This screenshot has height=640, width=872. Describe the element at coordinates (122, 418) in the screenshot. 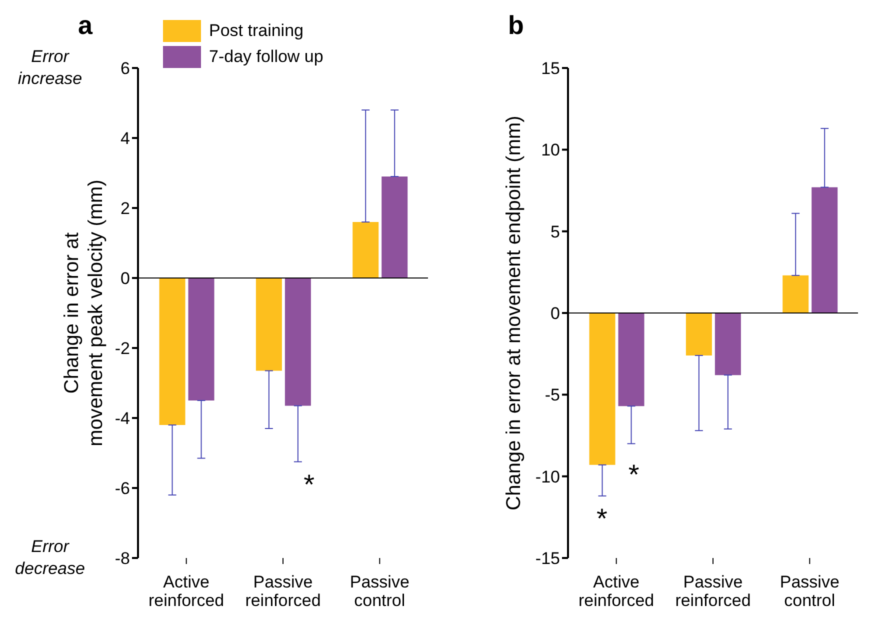

I see `y-tick-label: -4` at that location.